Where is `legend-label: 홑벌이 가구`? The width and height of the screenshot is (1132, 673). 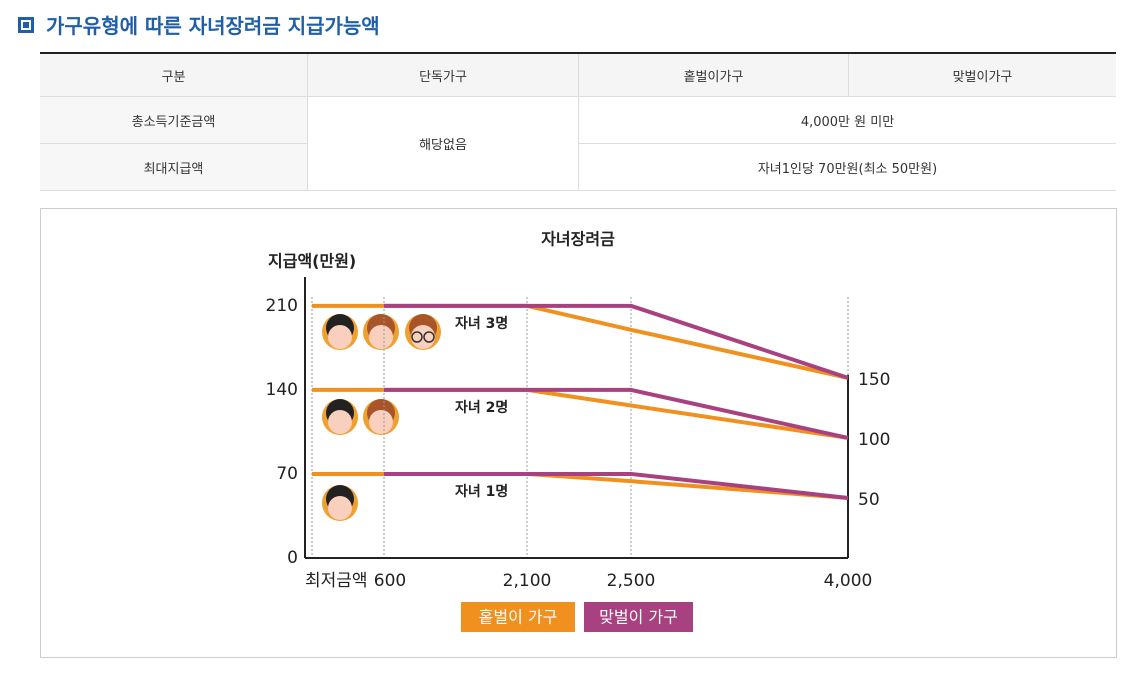
legend-label: 홑벌이 가구 is located at coordinates (518, 617).